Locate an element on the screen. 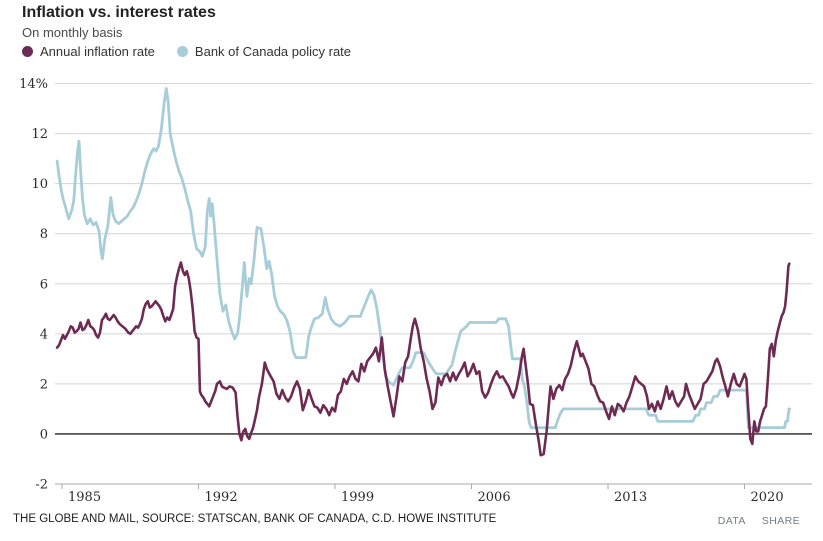  legend-item-policy-rate: Bank of Canada policy rate is located at coordinates (264, 51).